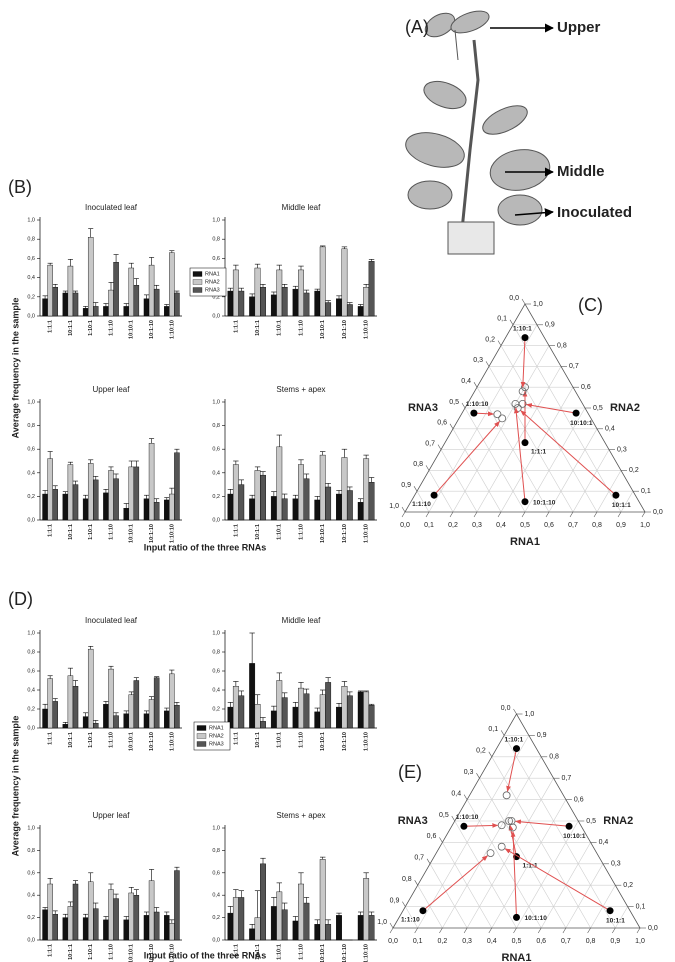  What do you see at coordinates (216, 520) in the screenshot?
I see `y-tick-label: 0,0` at bounding box center [216, 520].